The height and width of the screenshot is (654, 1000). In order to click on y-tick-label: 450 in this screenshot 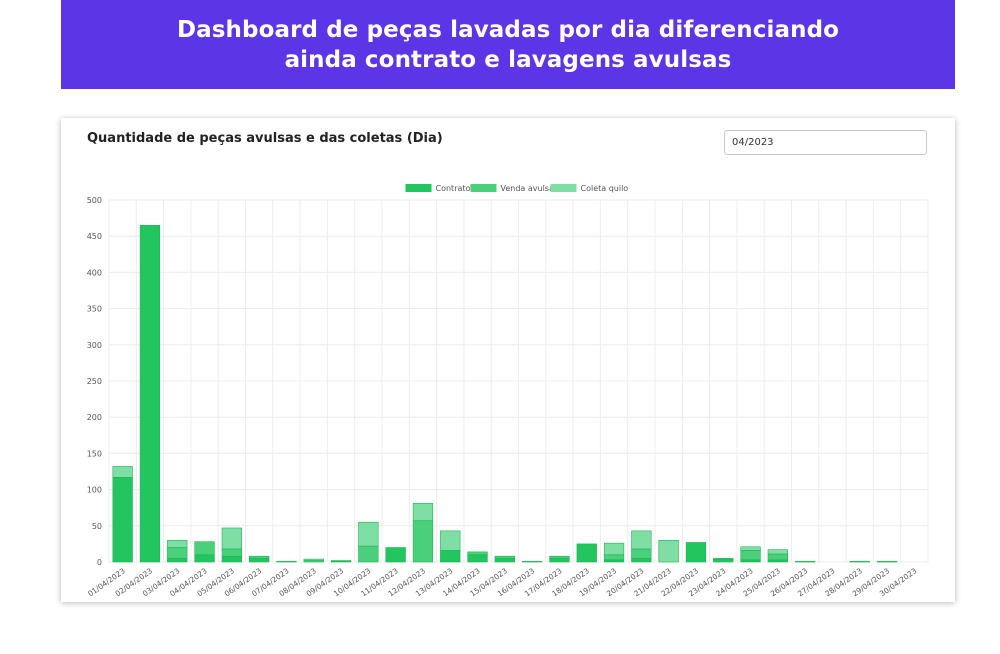, I will do `click(94, 236)`.